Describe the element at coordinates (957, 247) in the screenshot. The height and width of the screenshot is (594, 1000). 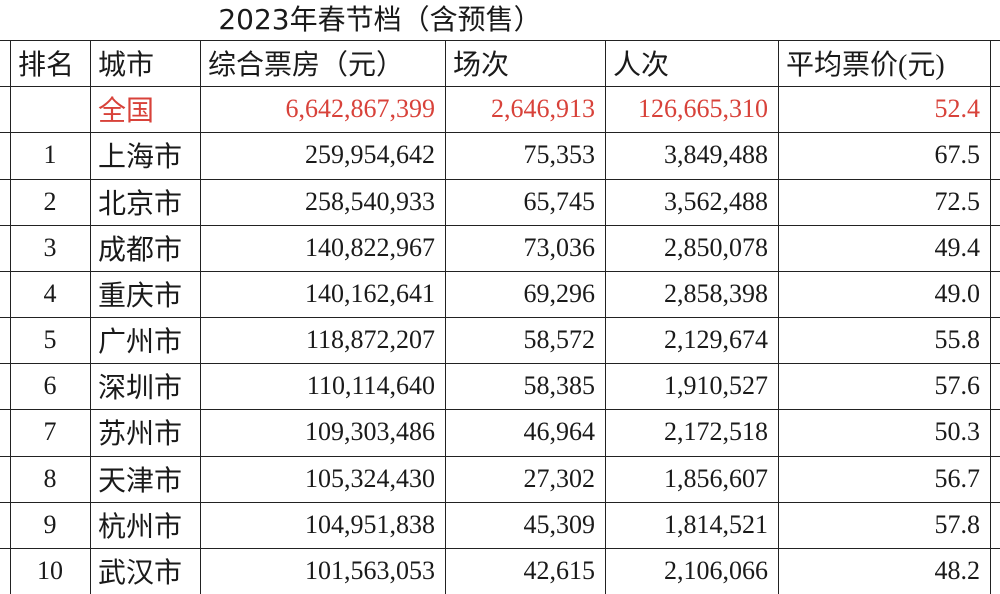
I see `value-cell: 49.4` at that location.